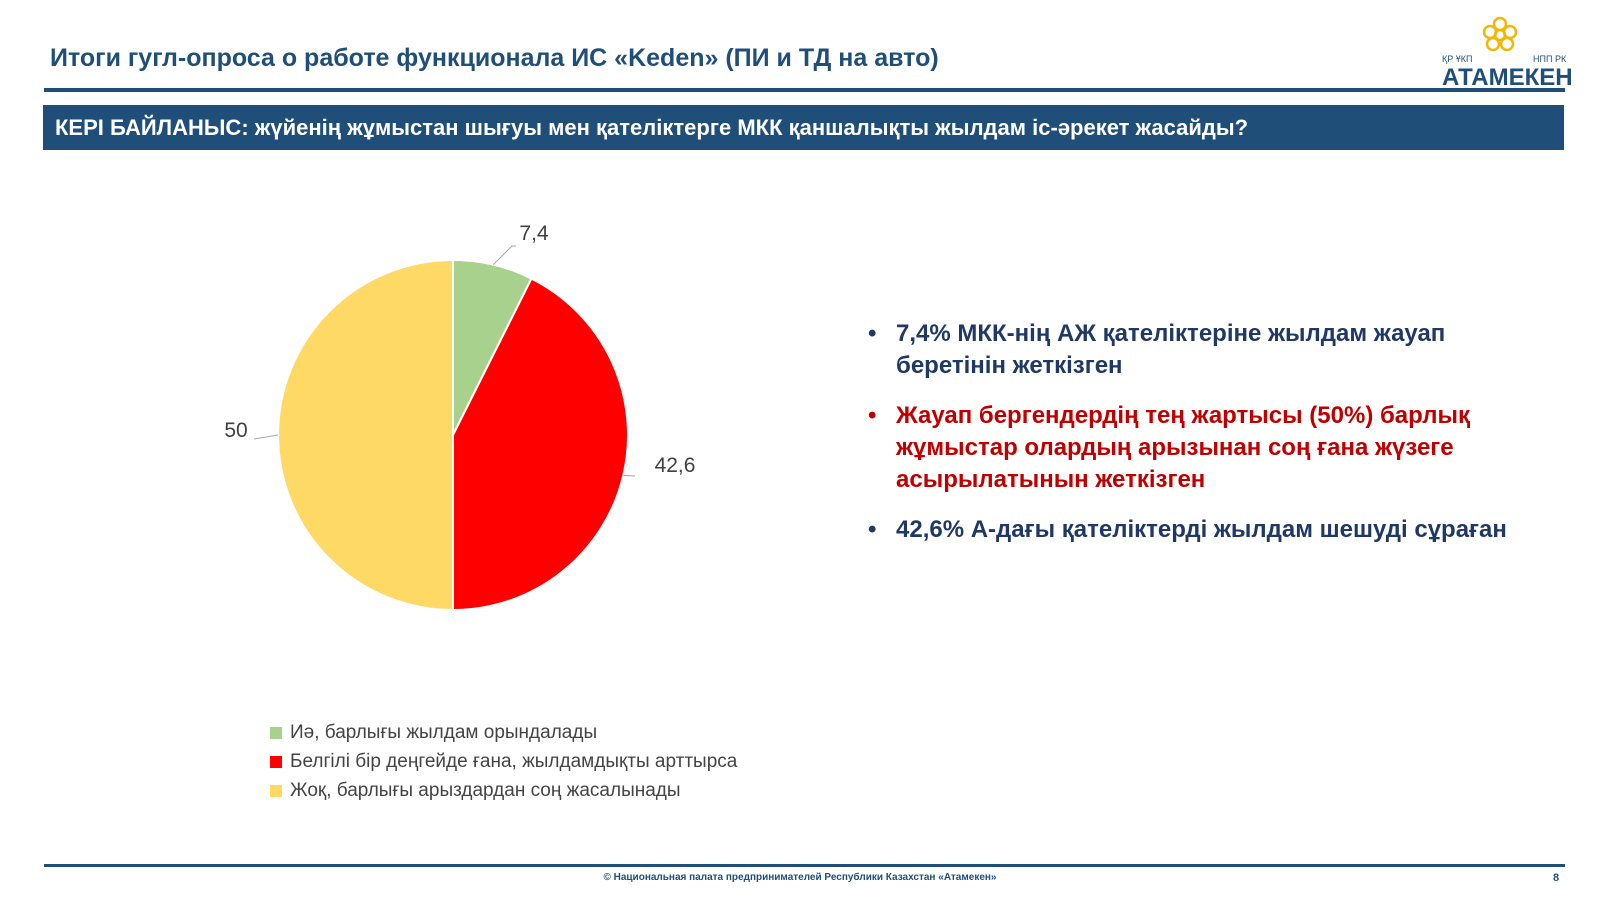 Image resolution: width=1600 pixels, height=900 pixels. What do you see at coordinates (804, 865) in the screenshot?
I see `footer-divider` at bounding box center [804, 865].